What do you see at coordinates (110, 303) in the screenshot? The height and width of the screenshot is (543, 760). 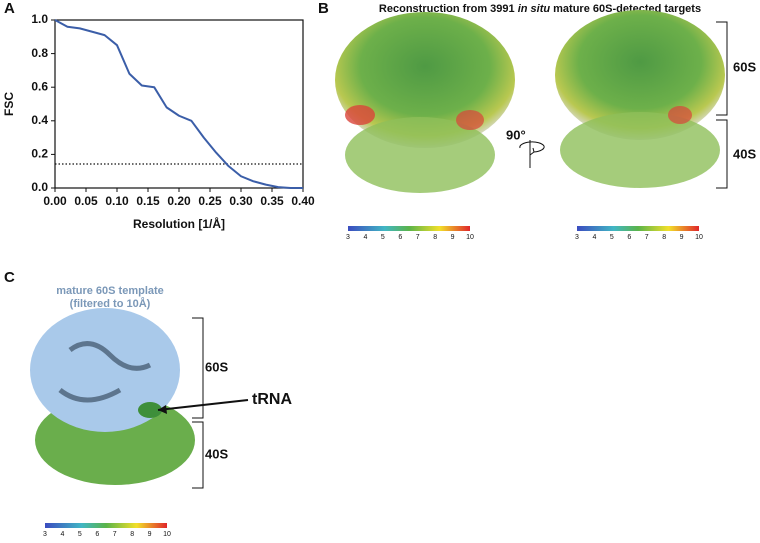 I see `template-label: (filtered to 10Å)` at bounding box center [110, 303].